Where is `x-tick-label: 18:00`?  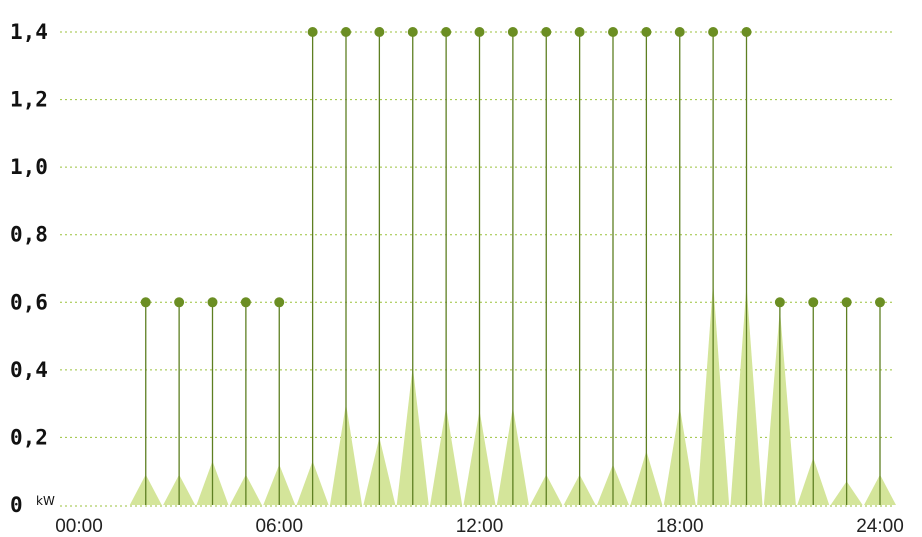 x-tick-label: 18:00 is located at coordinates (680, 526).